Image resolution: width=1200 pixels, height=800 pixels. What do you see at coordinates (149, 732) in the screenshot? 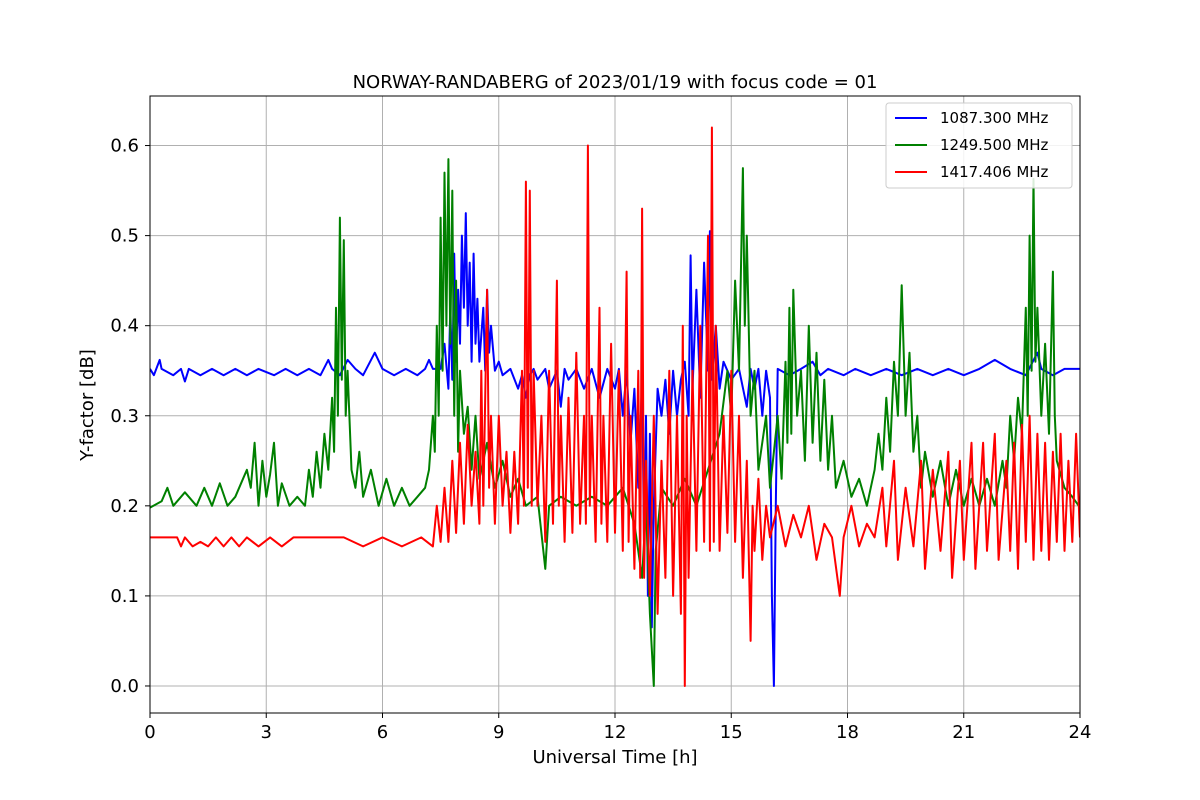
I see `x-tick-label: 0` at bounding box center [149, 732].